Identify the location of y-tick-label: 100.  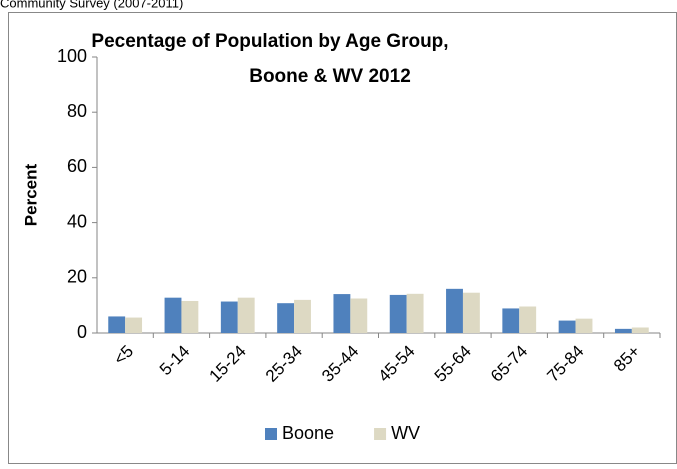
(72, 56).